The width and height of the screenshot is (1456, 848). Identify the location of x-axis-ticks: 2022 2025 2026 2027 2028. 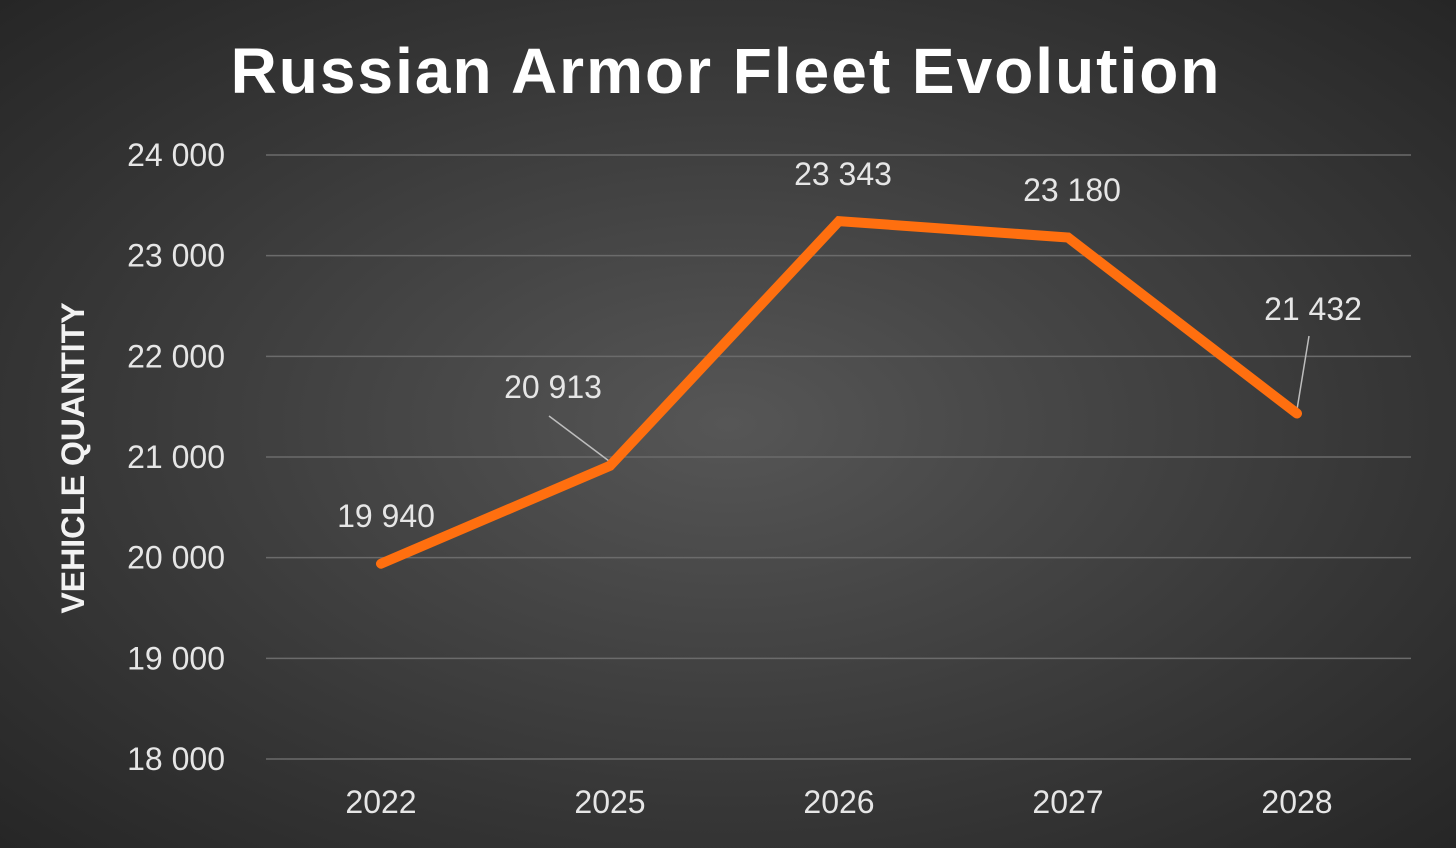
(838, 802).